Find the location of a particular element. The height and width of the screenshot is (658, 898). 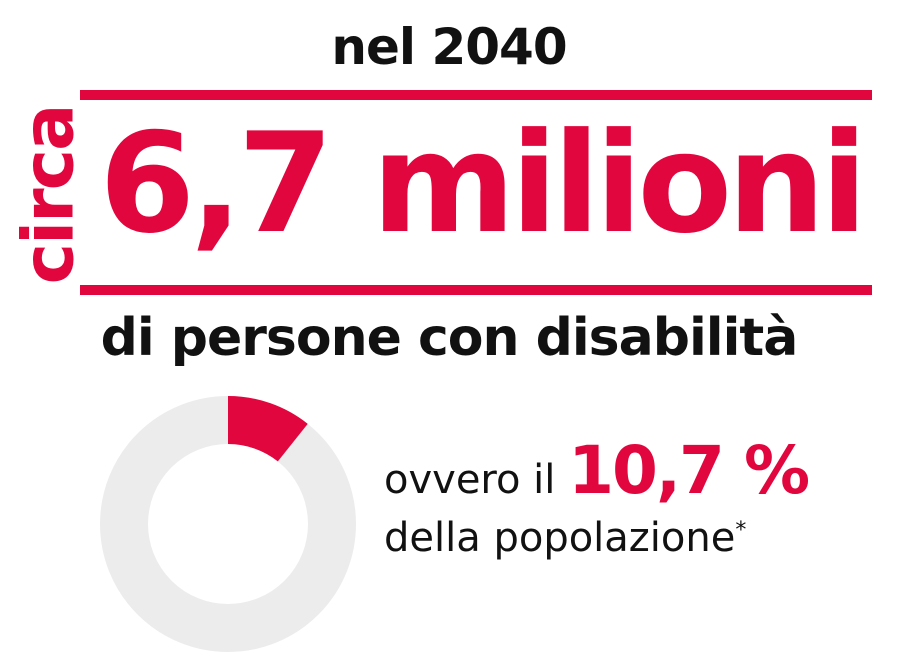

bottom-rule is located at coordinates (476, 290).